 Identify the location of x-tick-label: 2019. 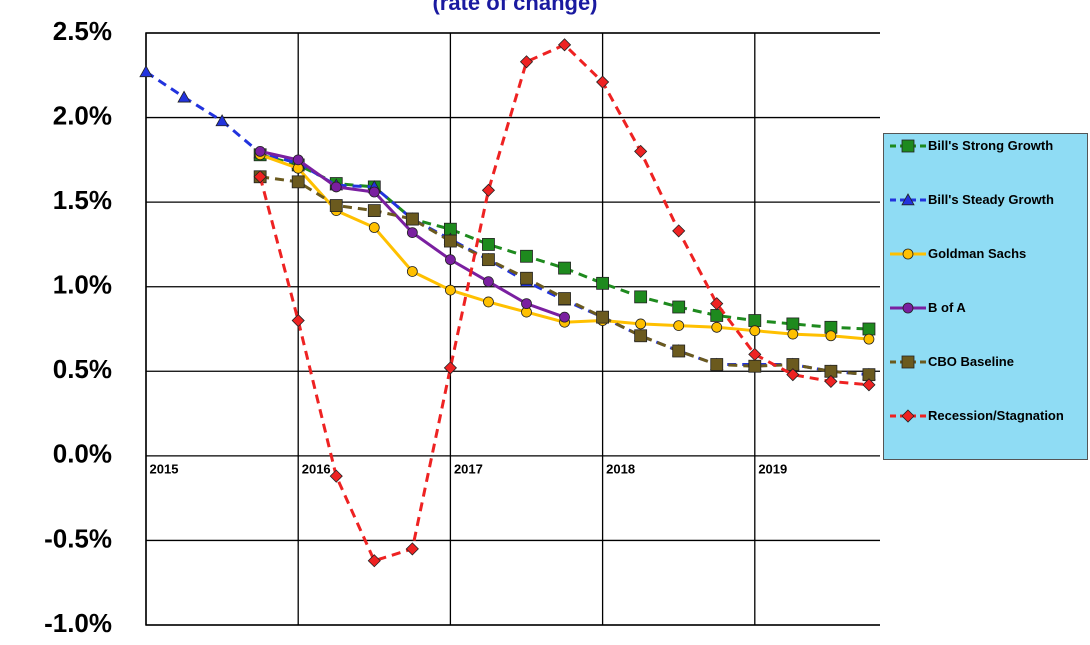
(772, 468).